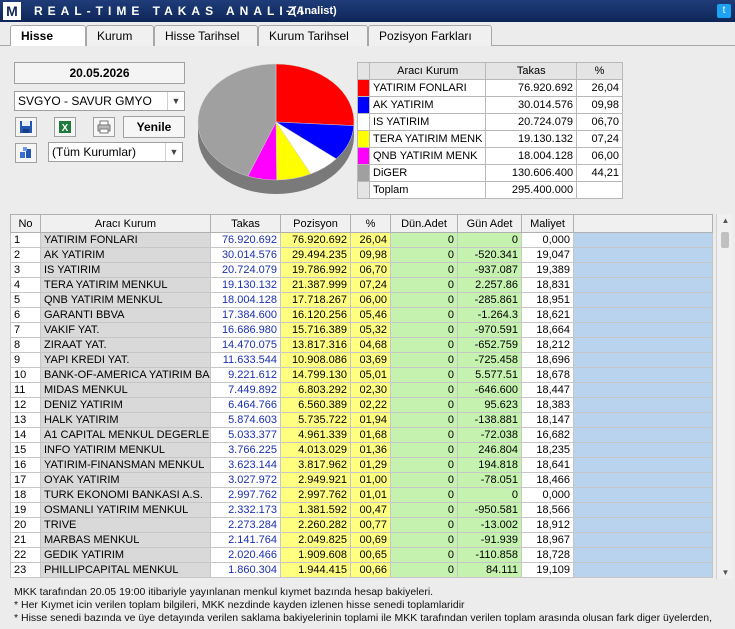 The height and width of the screenshot is (629, 735). What do you see at coordinates (48, 36) in the screenshot?
I see `tab-hisse: Hisse` at bounding box center [48, 36].